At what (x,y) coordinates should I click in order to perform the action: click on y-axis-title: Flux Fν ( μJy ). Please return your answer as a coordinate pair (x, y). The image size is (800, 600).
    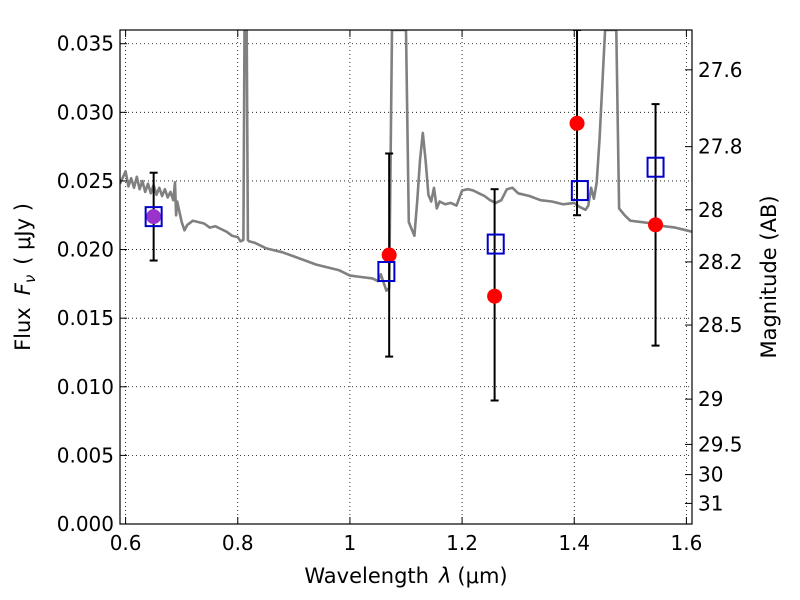
    Looking at the image, I should click on (25, 277).